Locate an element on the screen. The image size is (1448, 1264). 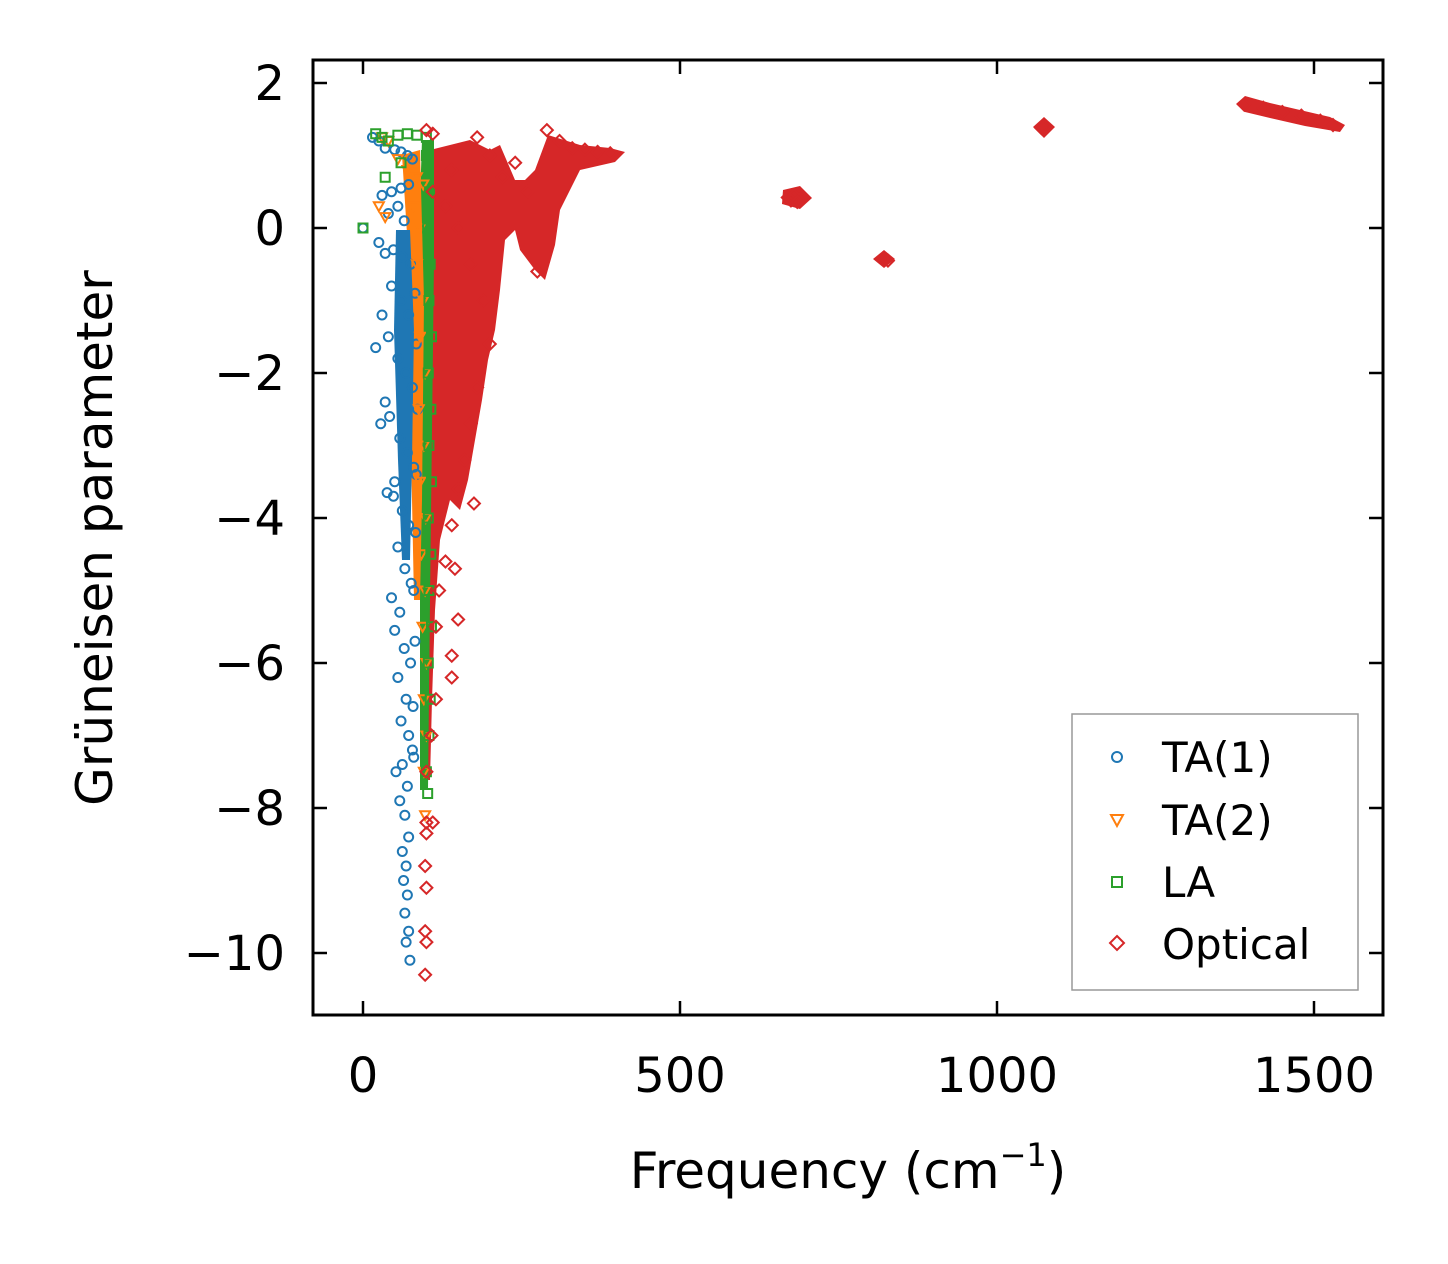
x-axis-label-close: ) is located at coordinates (1057, 1171).